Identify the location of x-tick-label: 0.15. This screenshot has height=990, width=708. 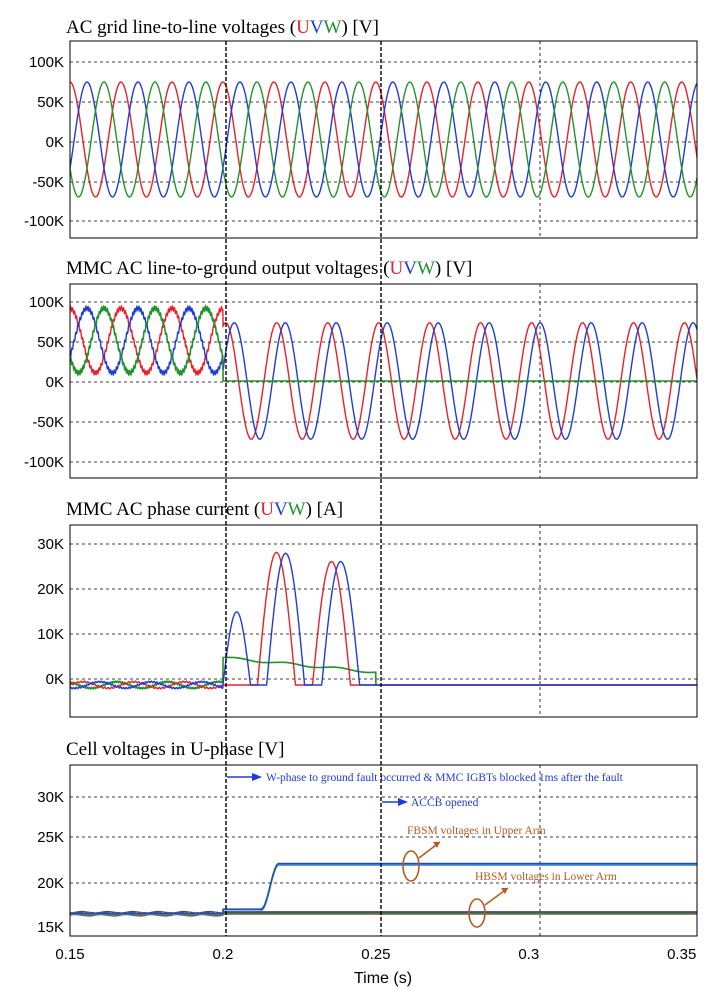
(69, 954).